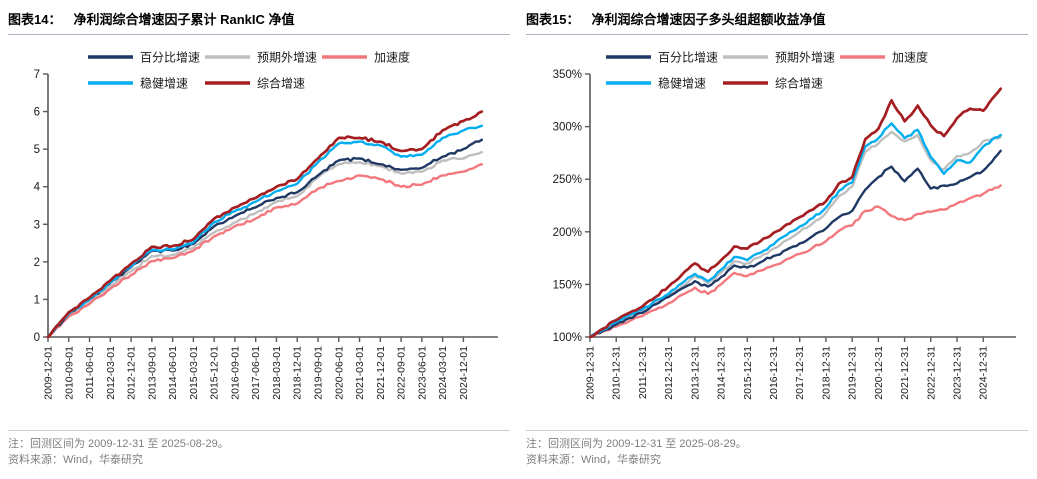 Image resolution: width=1037 pixels, height=479 pixels. What do you see at coordinates (669, 373) in the screenshot?
I see `svg-text: 2012-12-31` at bounding box center [669, 373].